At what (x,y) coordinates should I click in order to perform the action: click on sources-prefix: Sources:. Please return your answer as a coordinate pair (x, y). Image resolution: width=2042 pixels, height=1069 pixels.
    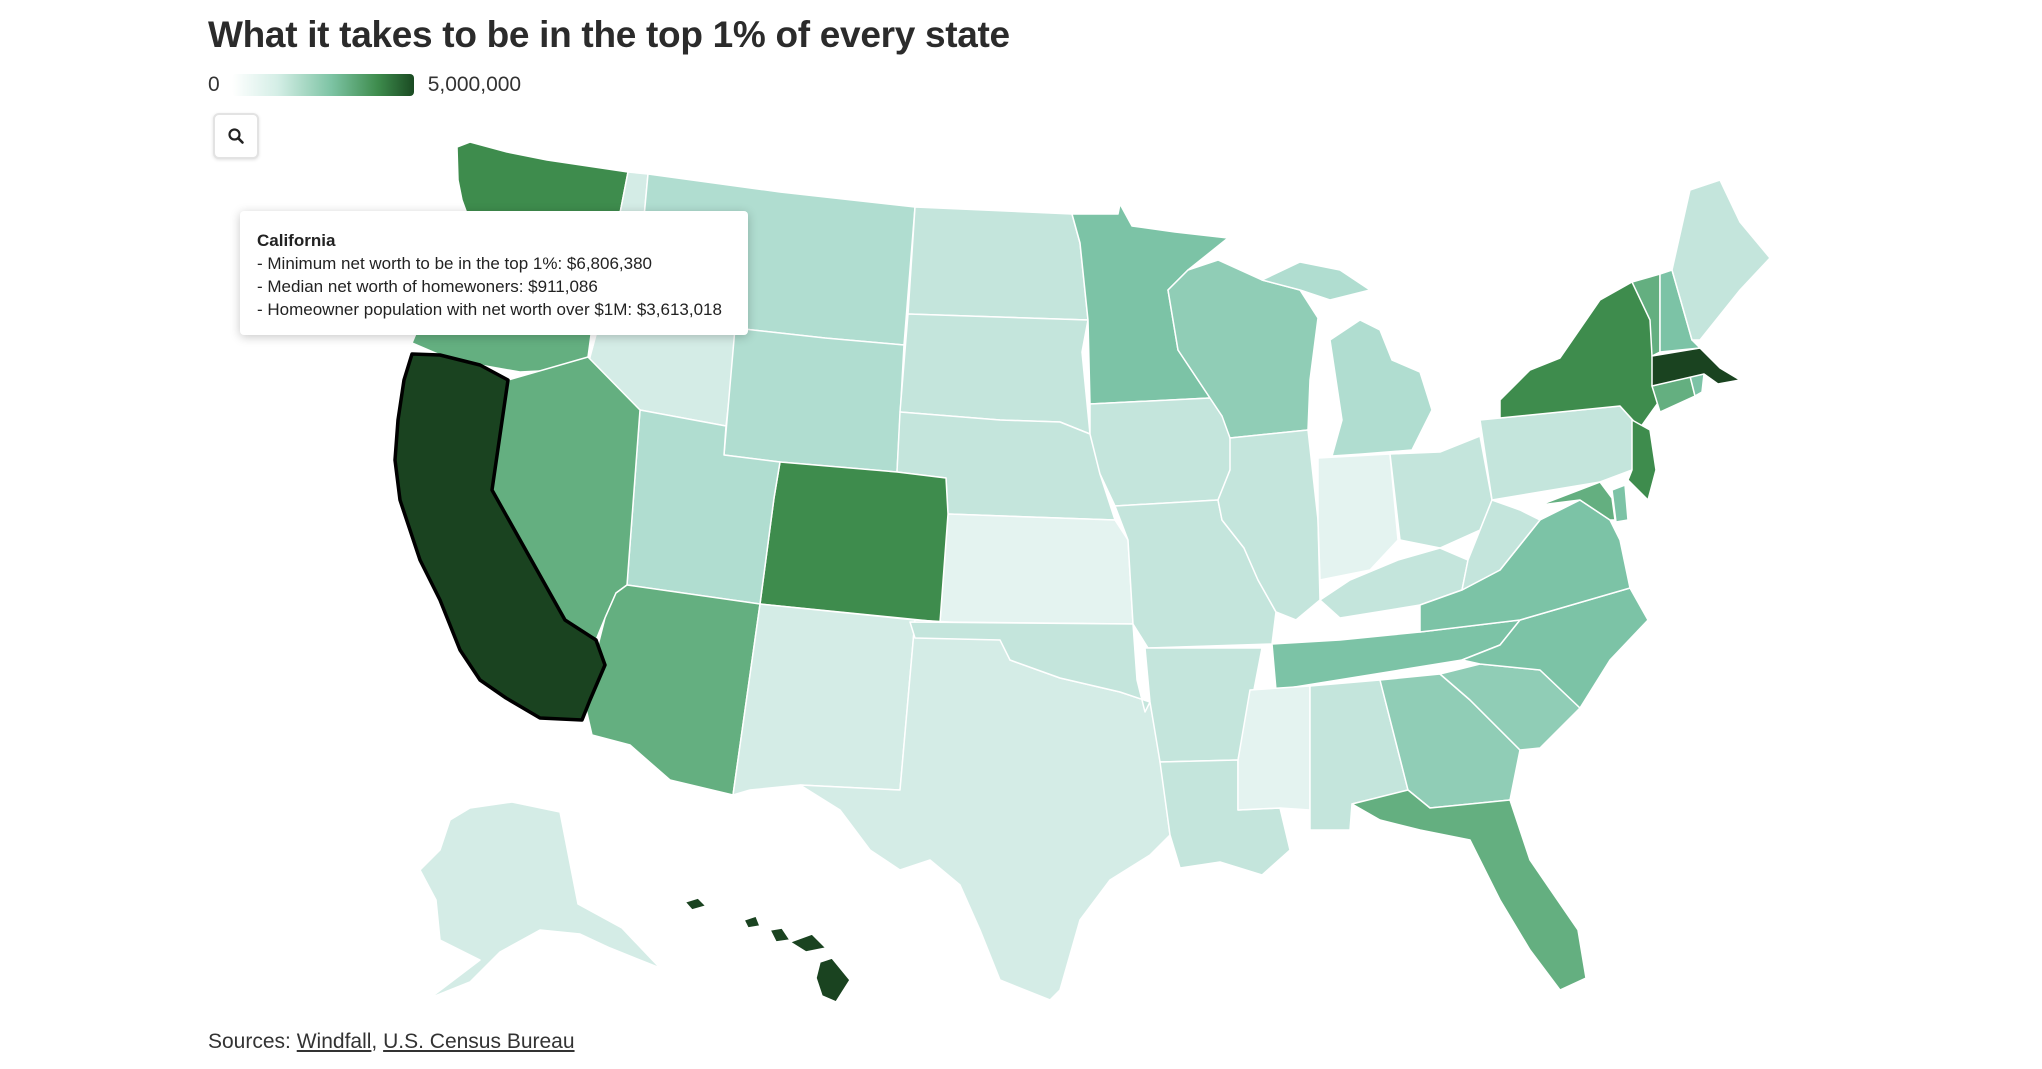
    Looking at the image, I should click on (249, 1041).